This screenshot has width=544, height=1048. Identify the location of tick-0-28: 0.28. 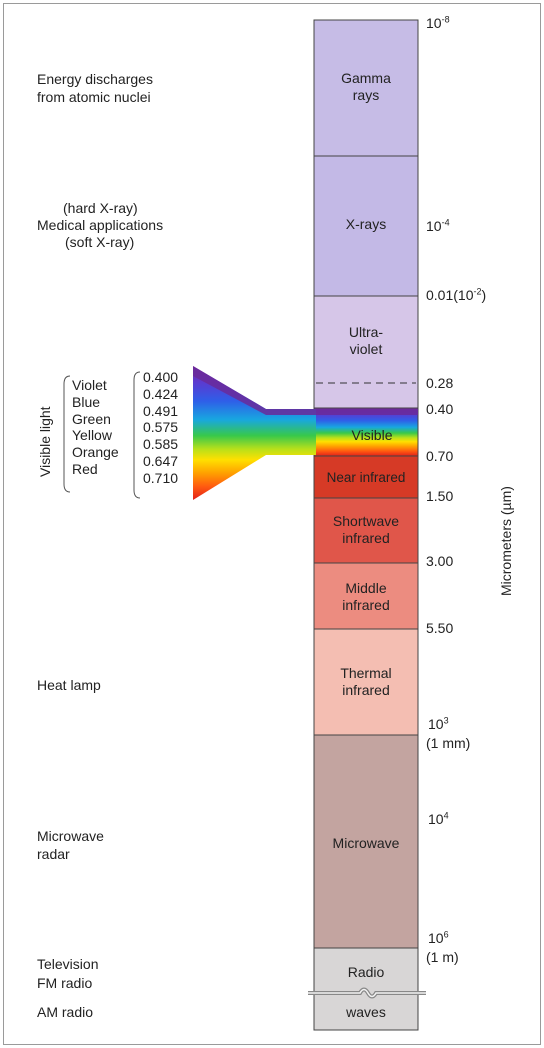
(440, 383).